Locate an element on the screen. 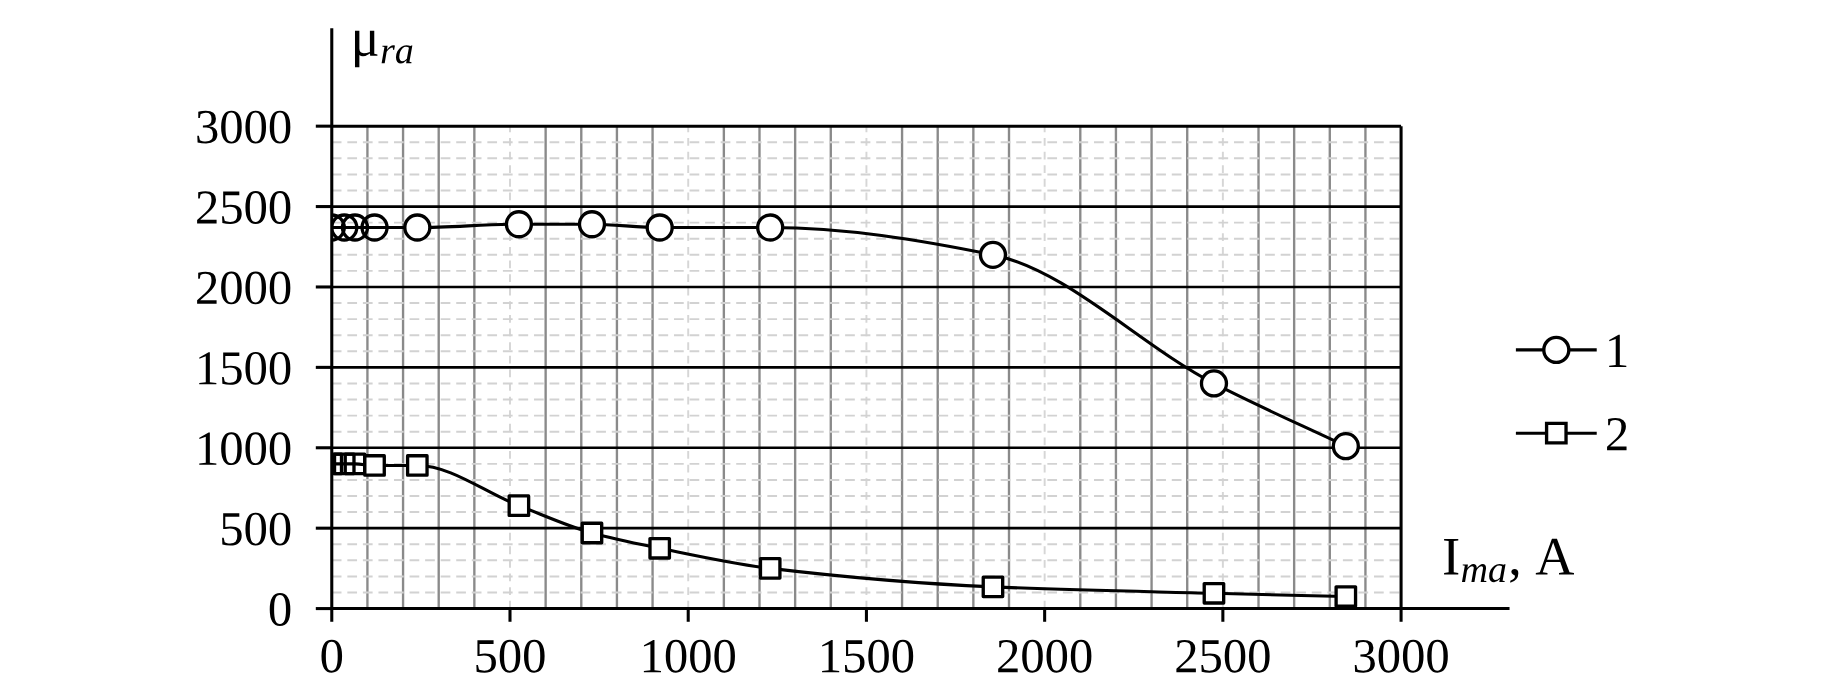 This screenshot has width=1831, height=700. y-axis-title: μ$_{ra}$ is located at coordinates (383, 49).